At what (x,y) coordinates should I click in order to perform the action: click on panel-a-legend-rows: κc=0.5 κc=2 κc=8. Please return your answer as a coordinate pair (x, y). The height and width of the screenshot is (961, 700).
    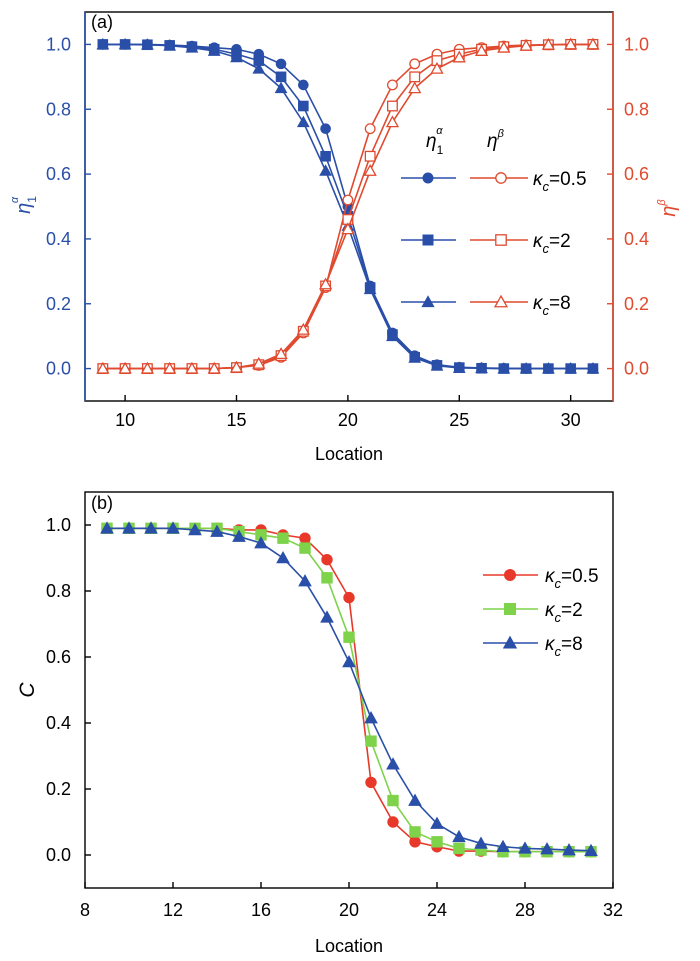
    Looking at the image, I should click on (494, 243).